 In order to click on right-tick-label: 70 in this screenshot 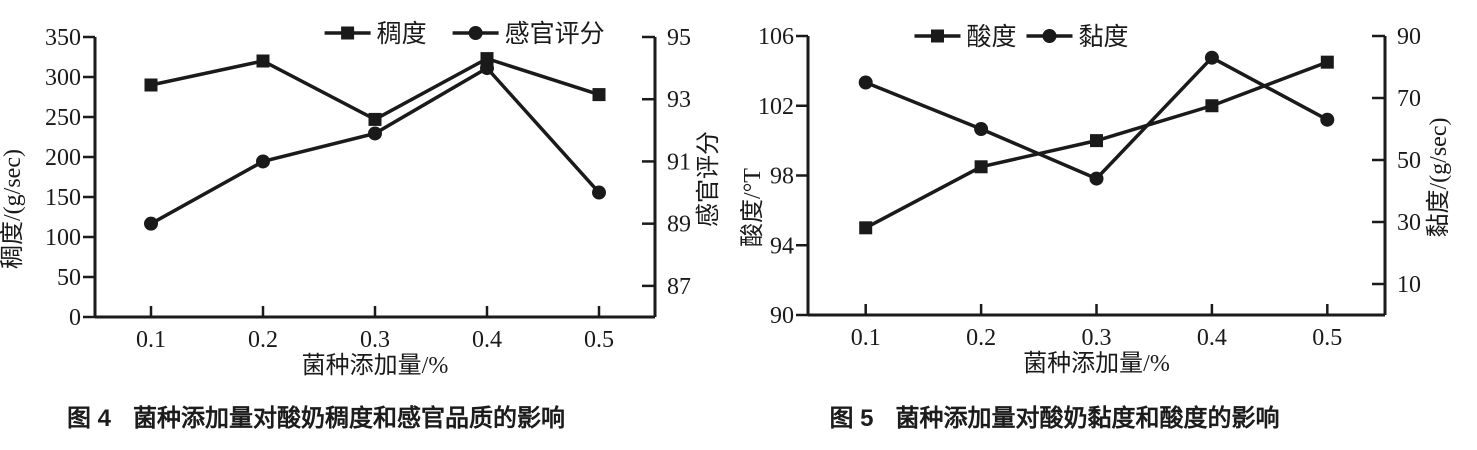, I will do `click(1409, 99)`.